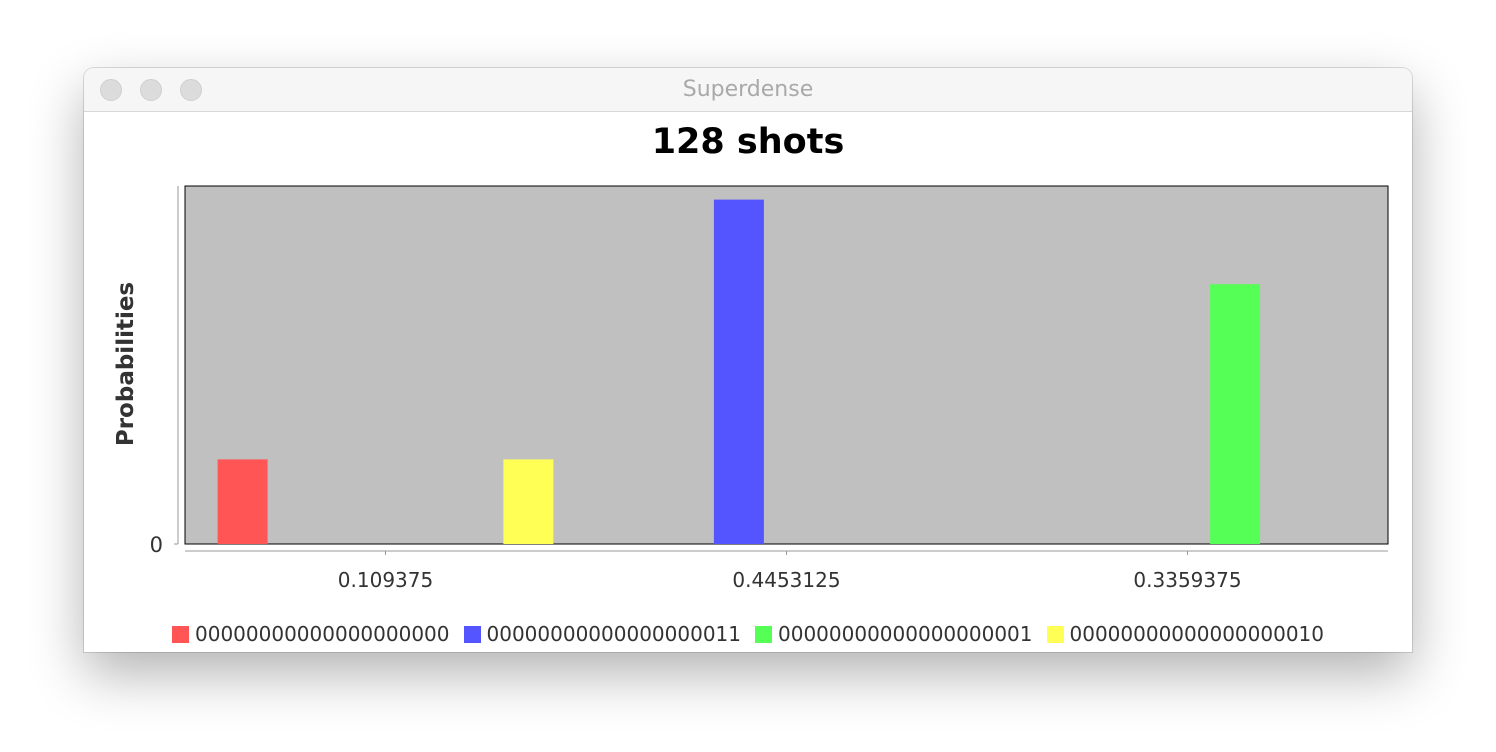 The height and width of the screenshot is (752, 1496). What do you see at coordinates (322, 634) in the screenshot?
I see `legend-label: 00000000000000000000` at bounding box center [322, 634].